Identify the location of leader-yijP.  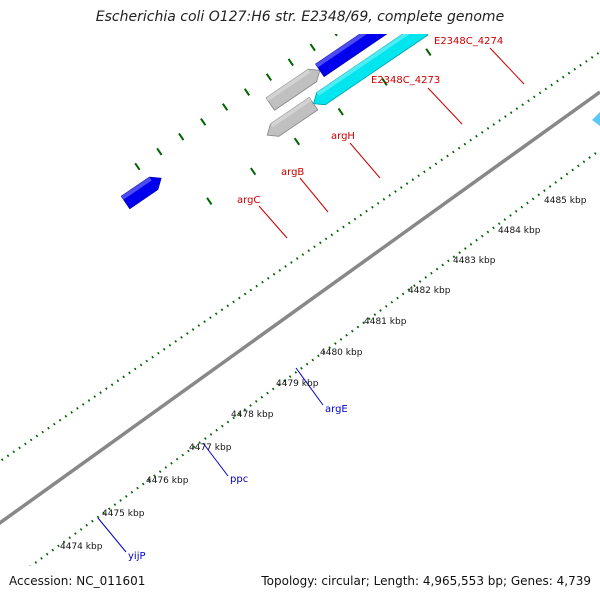
(112, 535).